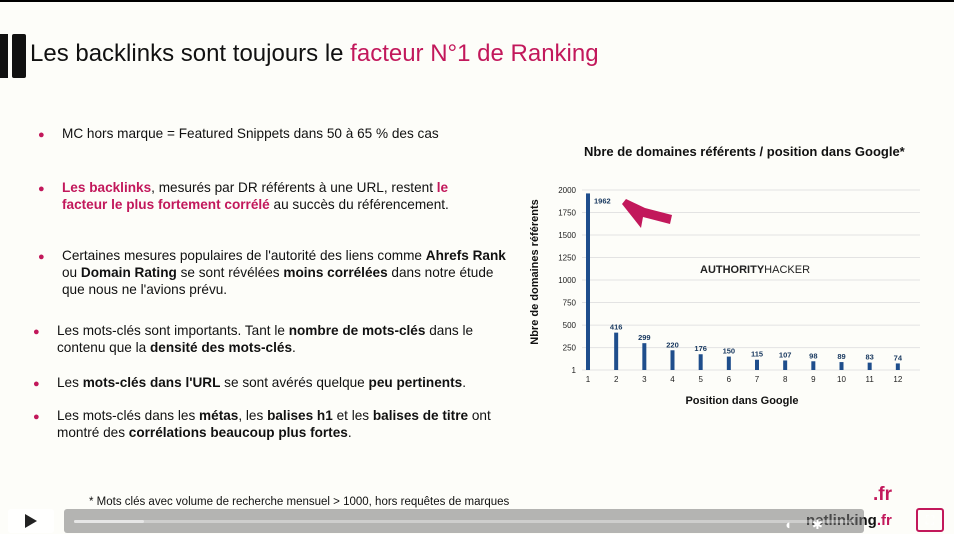 The width and height of the screenshot is (954, 534). I want to click on progress-track, so click(464, 521).